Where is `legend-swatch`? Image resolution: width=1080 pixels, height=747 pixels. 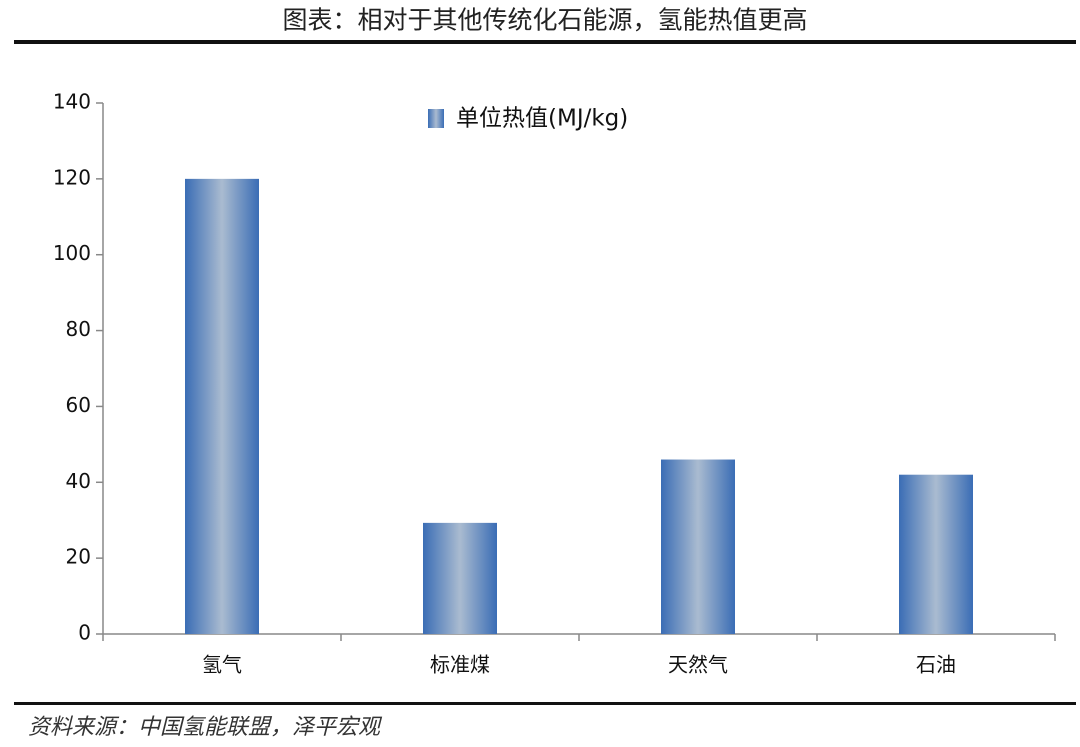 legend-swatch is located at coordinates (436, 118).